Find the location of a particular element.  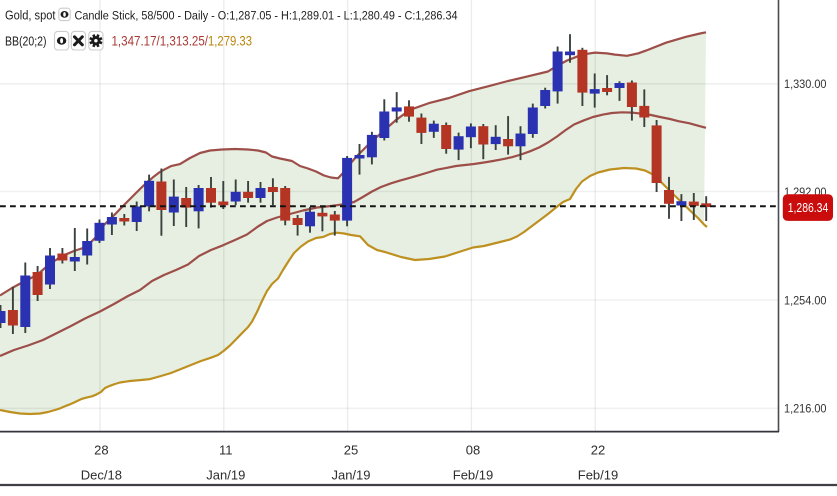

svg-text: 1,286.34 is located at coordinates (808, 207).